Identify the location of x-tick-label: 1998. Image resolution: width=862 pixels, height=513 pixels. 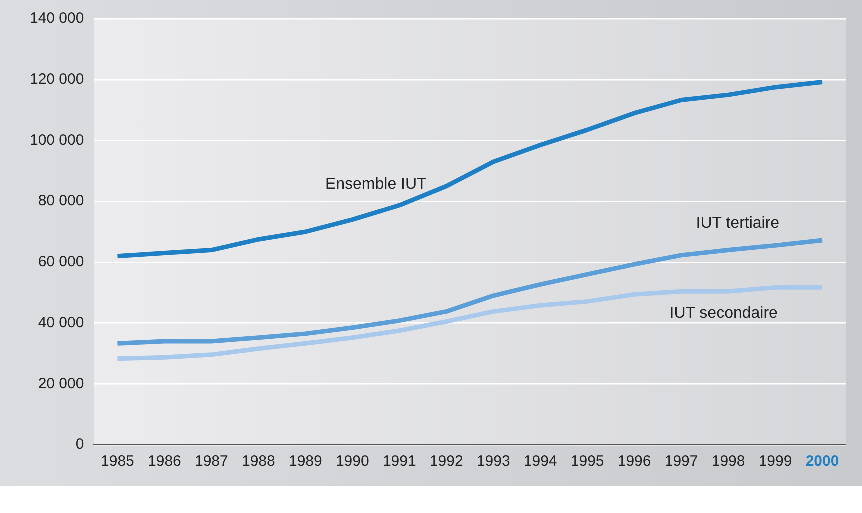
(729, 461).